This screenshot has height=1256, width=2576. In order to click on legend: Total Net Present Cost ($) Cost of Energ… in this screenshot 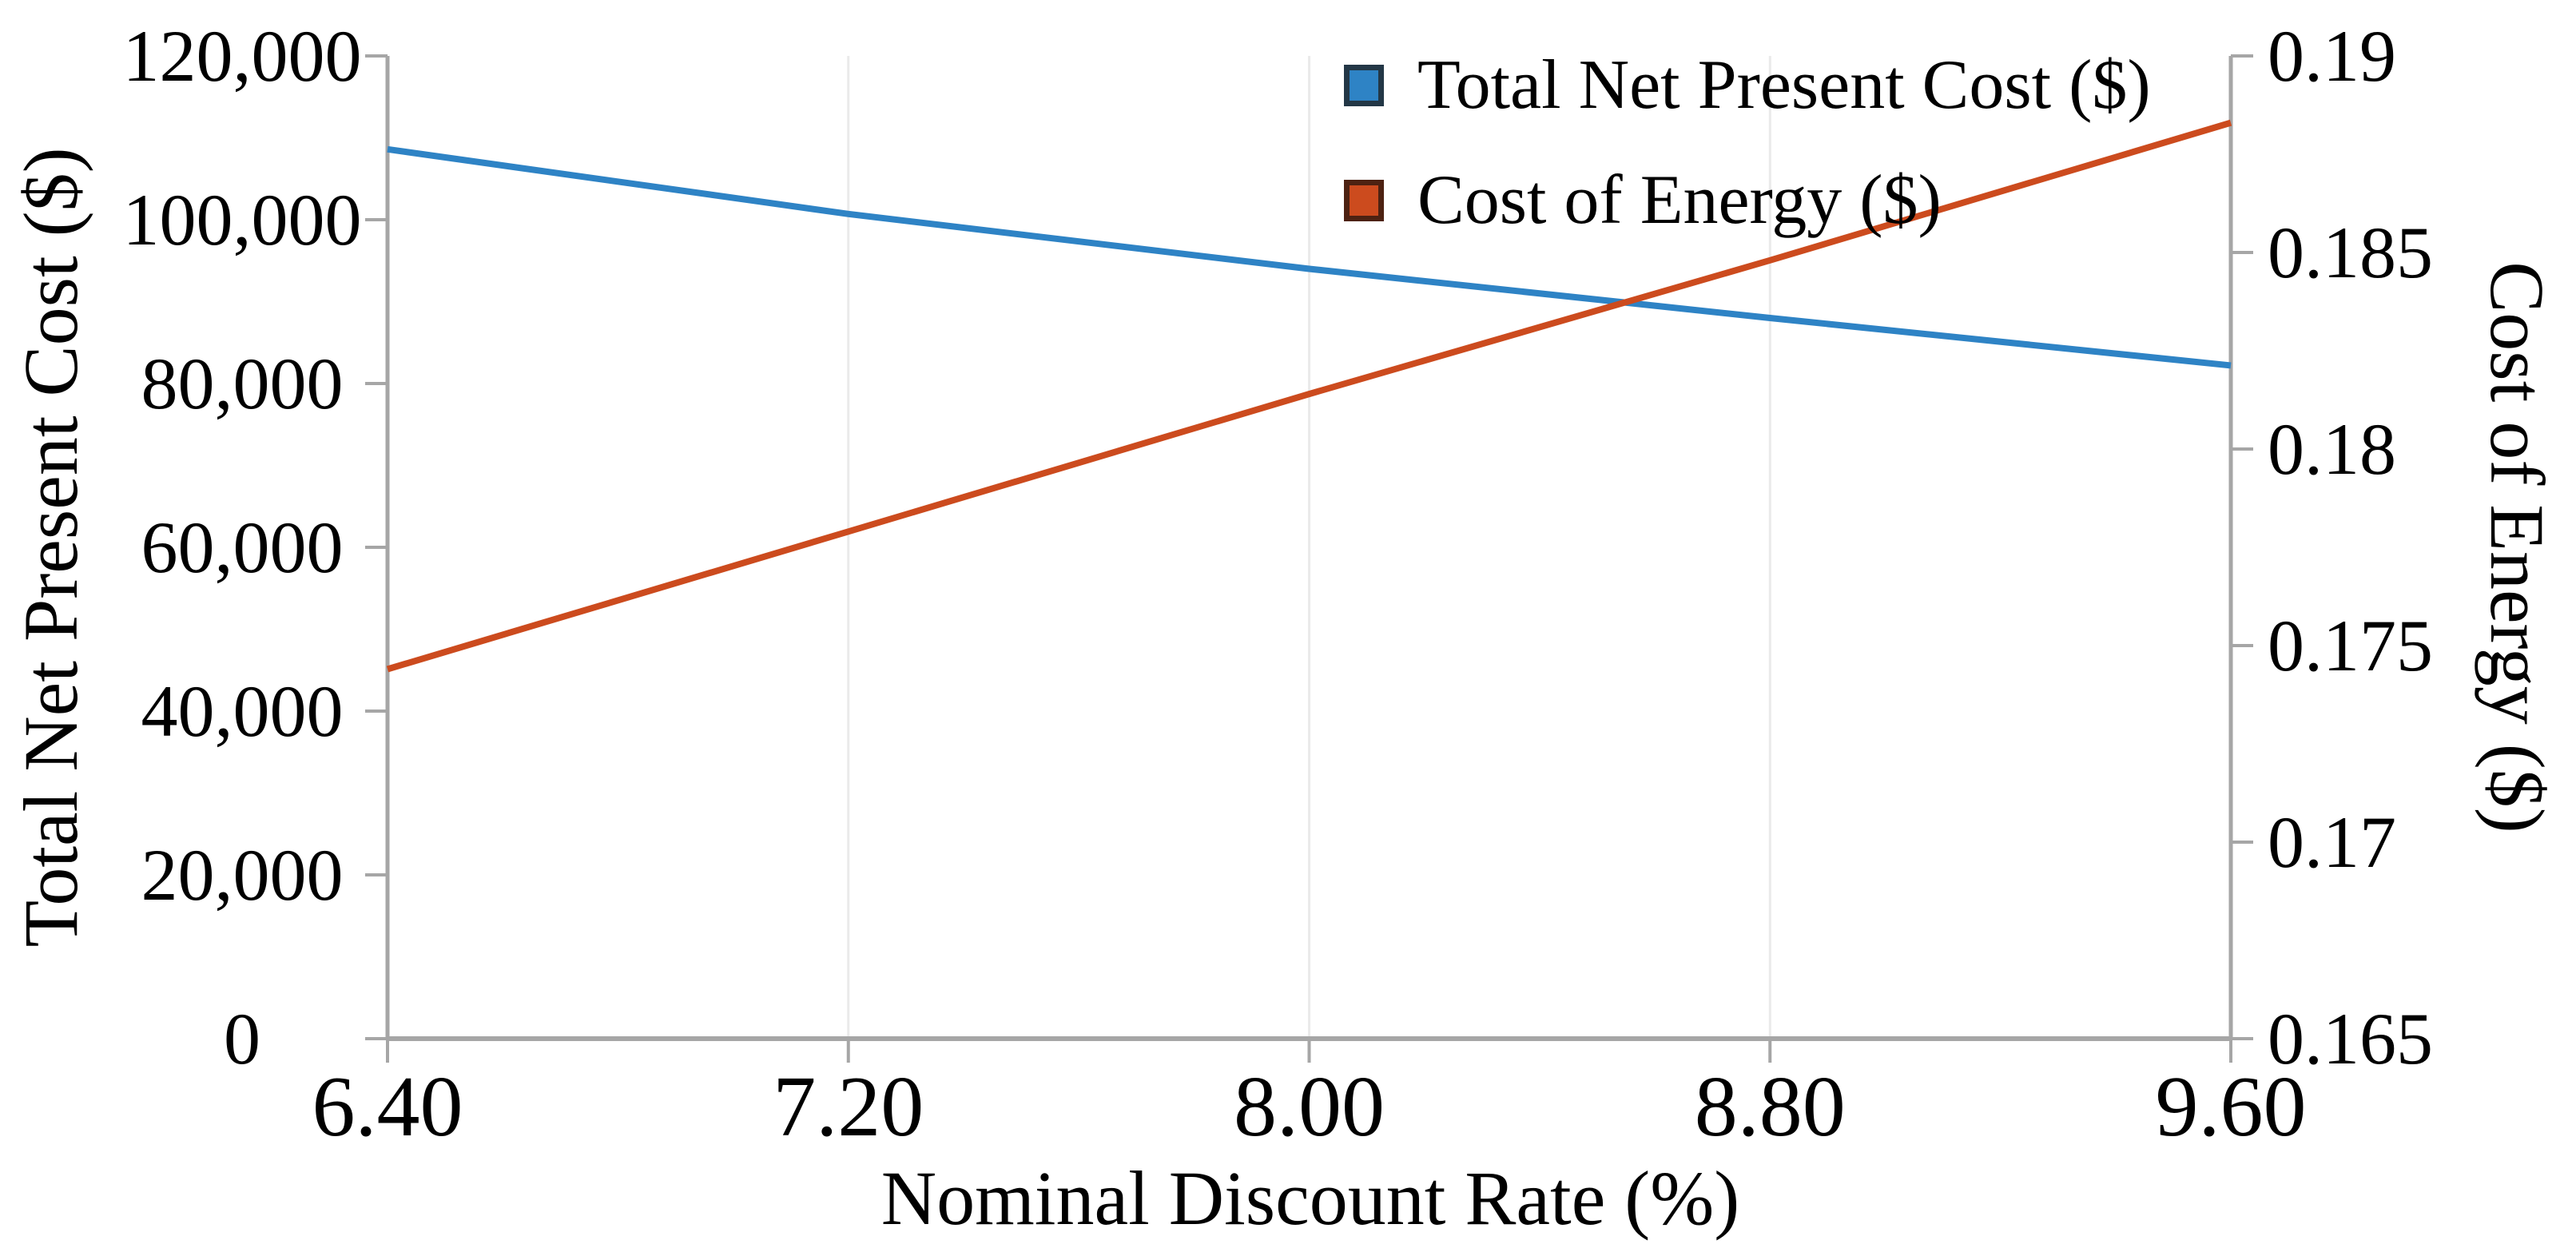, I will do `click(1747, 165)`.